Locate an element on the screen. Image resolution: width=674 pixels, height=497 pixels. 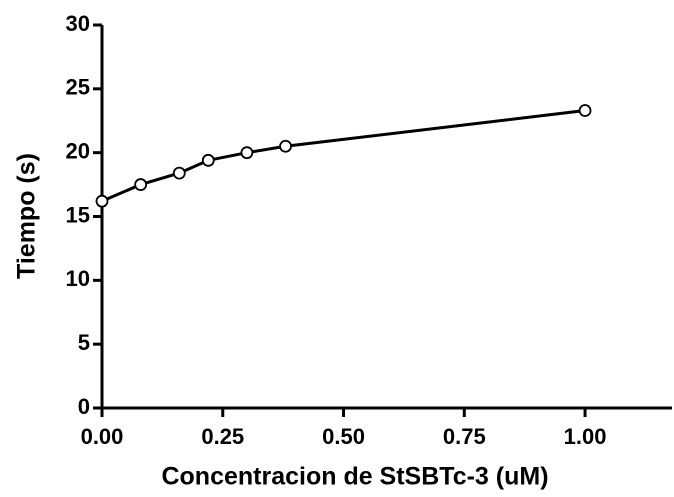
x-axis-title: Concentracion de StSBTc-3 (uM) is located at coordinates (354, 477).